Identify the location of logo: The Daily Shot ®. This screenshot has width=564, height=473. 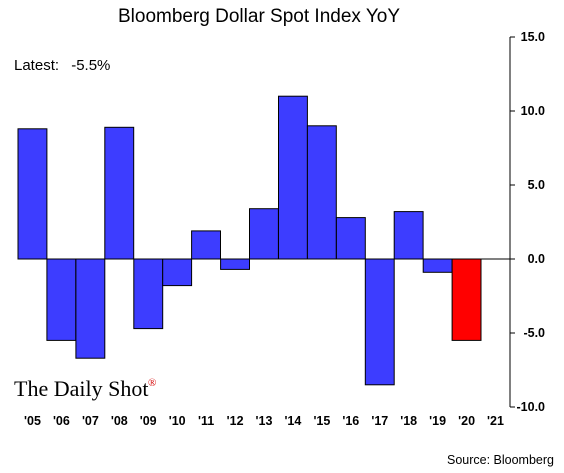
(85, 388).